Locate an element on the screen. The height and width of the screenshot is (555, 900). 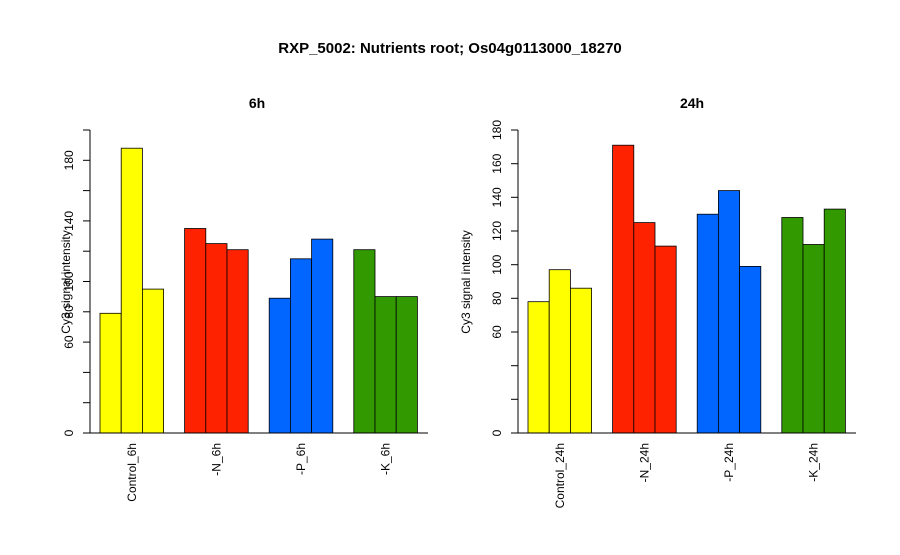
bar--N_6h-3 is located at coordinates (237, 341).